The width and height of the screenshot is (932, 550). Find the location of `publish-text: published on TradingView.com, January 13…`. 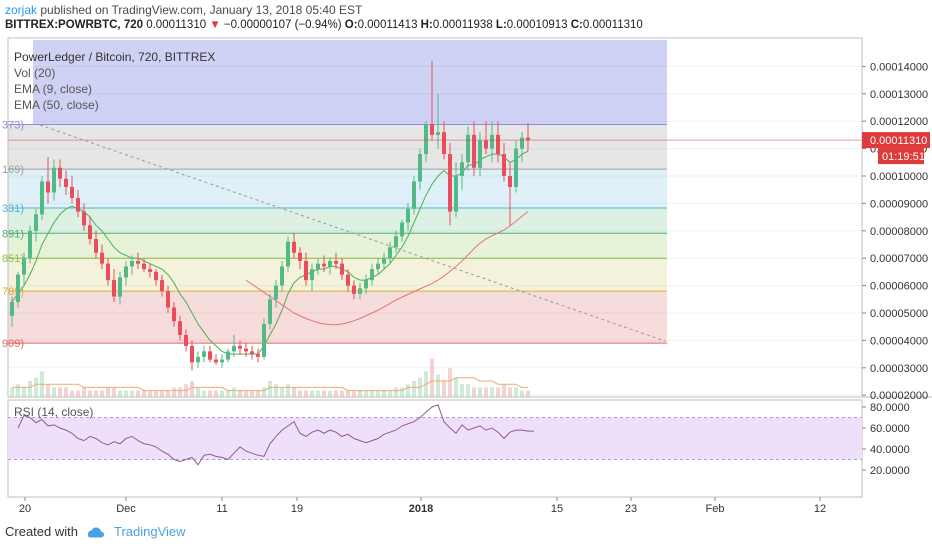

publish-text: published on TradingView.com, January 13… is located at coordinates (201, 10).